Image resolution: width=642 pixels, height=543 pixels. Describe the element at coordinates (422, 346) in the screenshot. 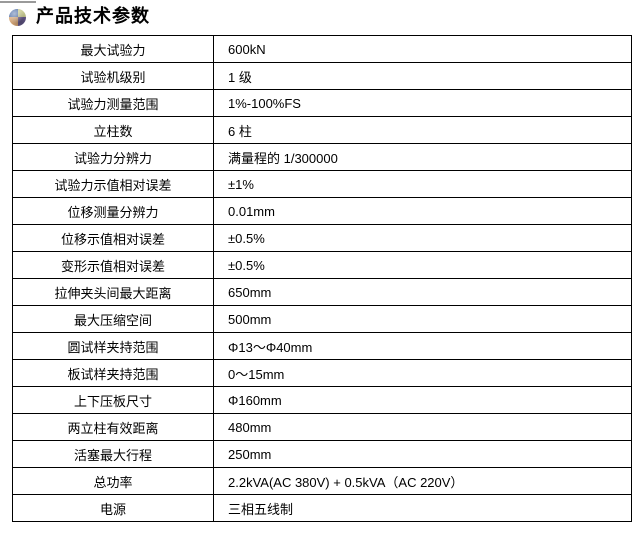

I see `spec-value: Φ13～Φ40mm` at that location.